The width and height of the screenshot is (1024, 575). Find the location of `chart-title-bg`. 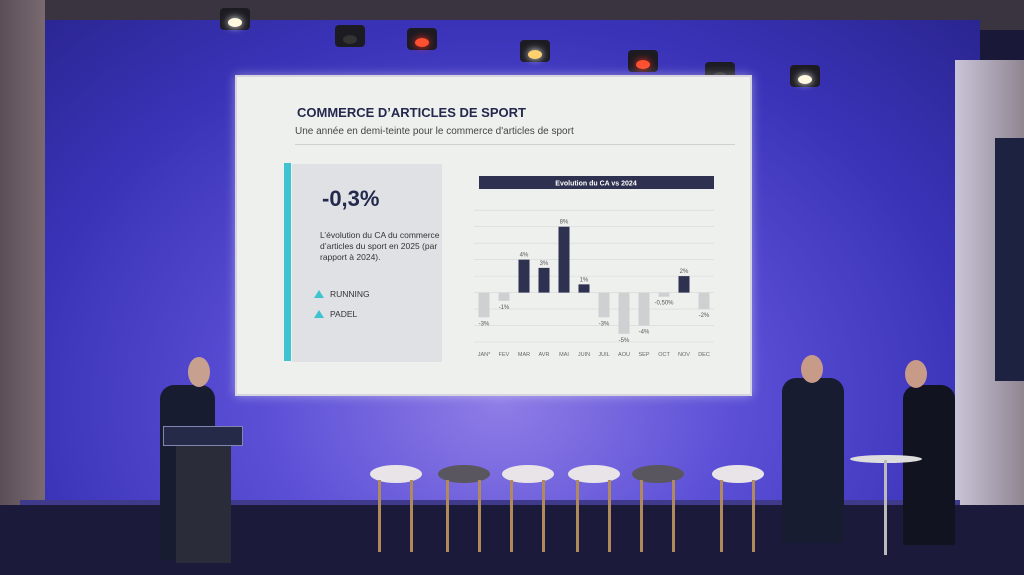

chart-title-bg is located at coordinates (596, 182).